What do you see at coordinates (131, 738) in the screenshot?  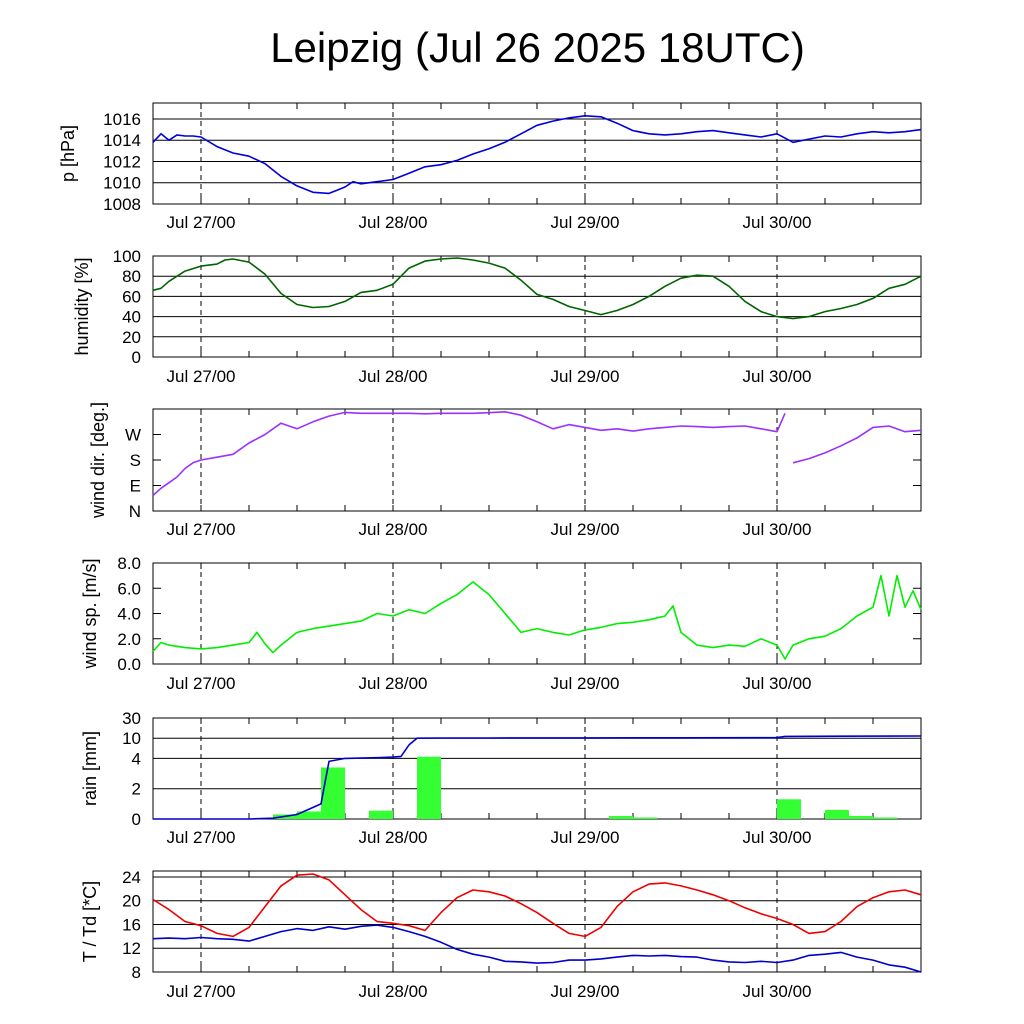 I see `y-tick-label: 10` at bounding box center [131, 738].